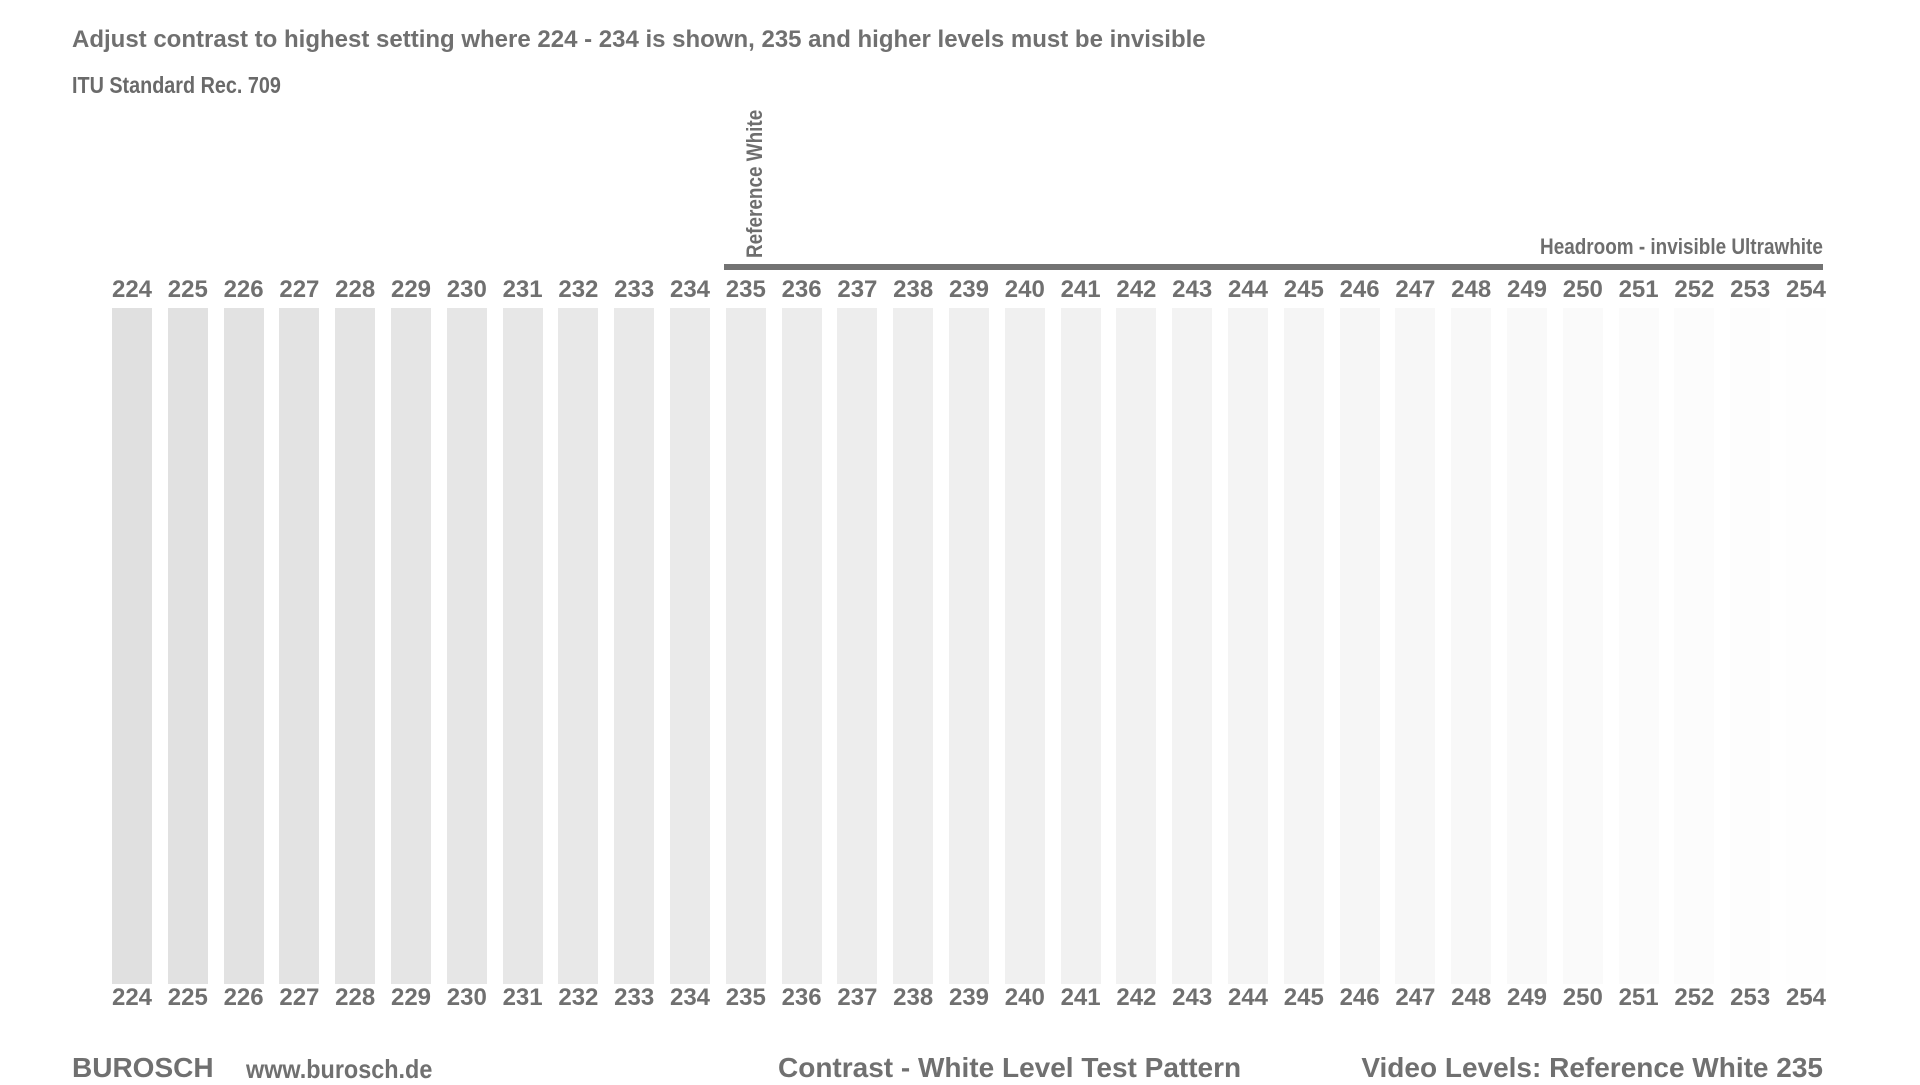  What do you see at coordinates (1750, 289) in the screenshot?
I see `top-level-label-253: 253` at bounding box center [1750, 289].